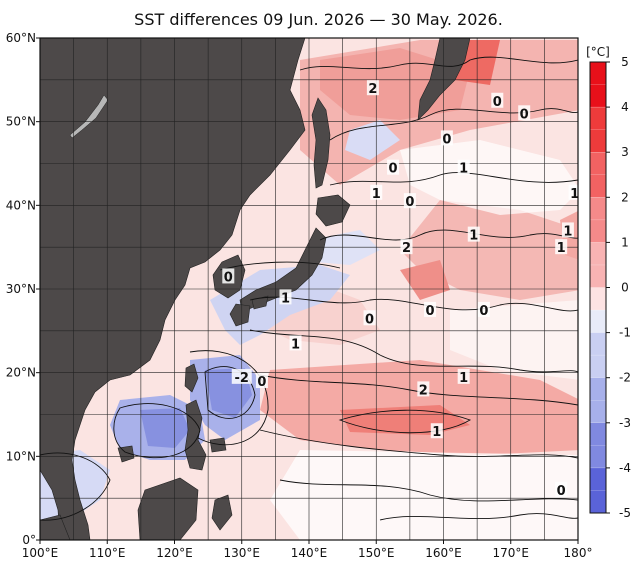 This screenshot has height=564, width=637. I want to click on lat-label: 0°, so click(29, 540).